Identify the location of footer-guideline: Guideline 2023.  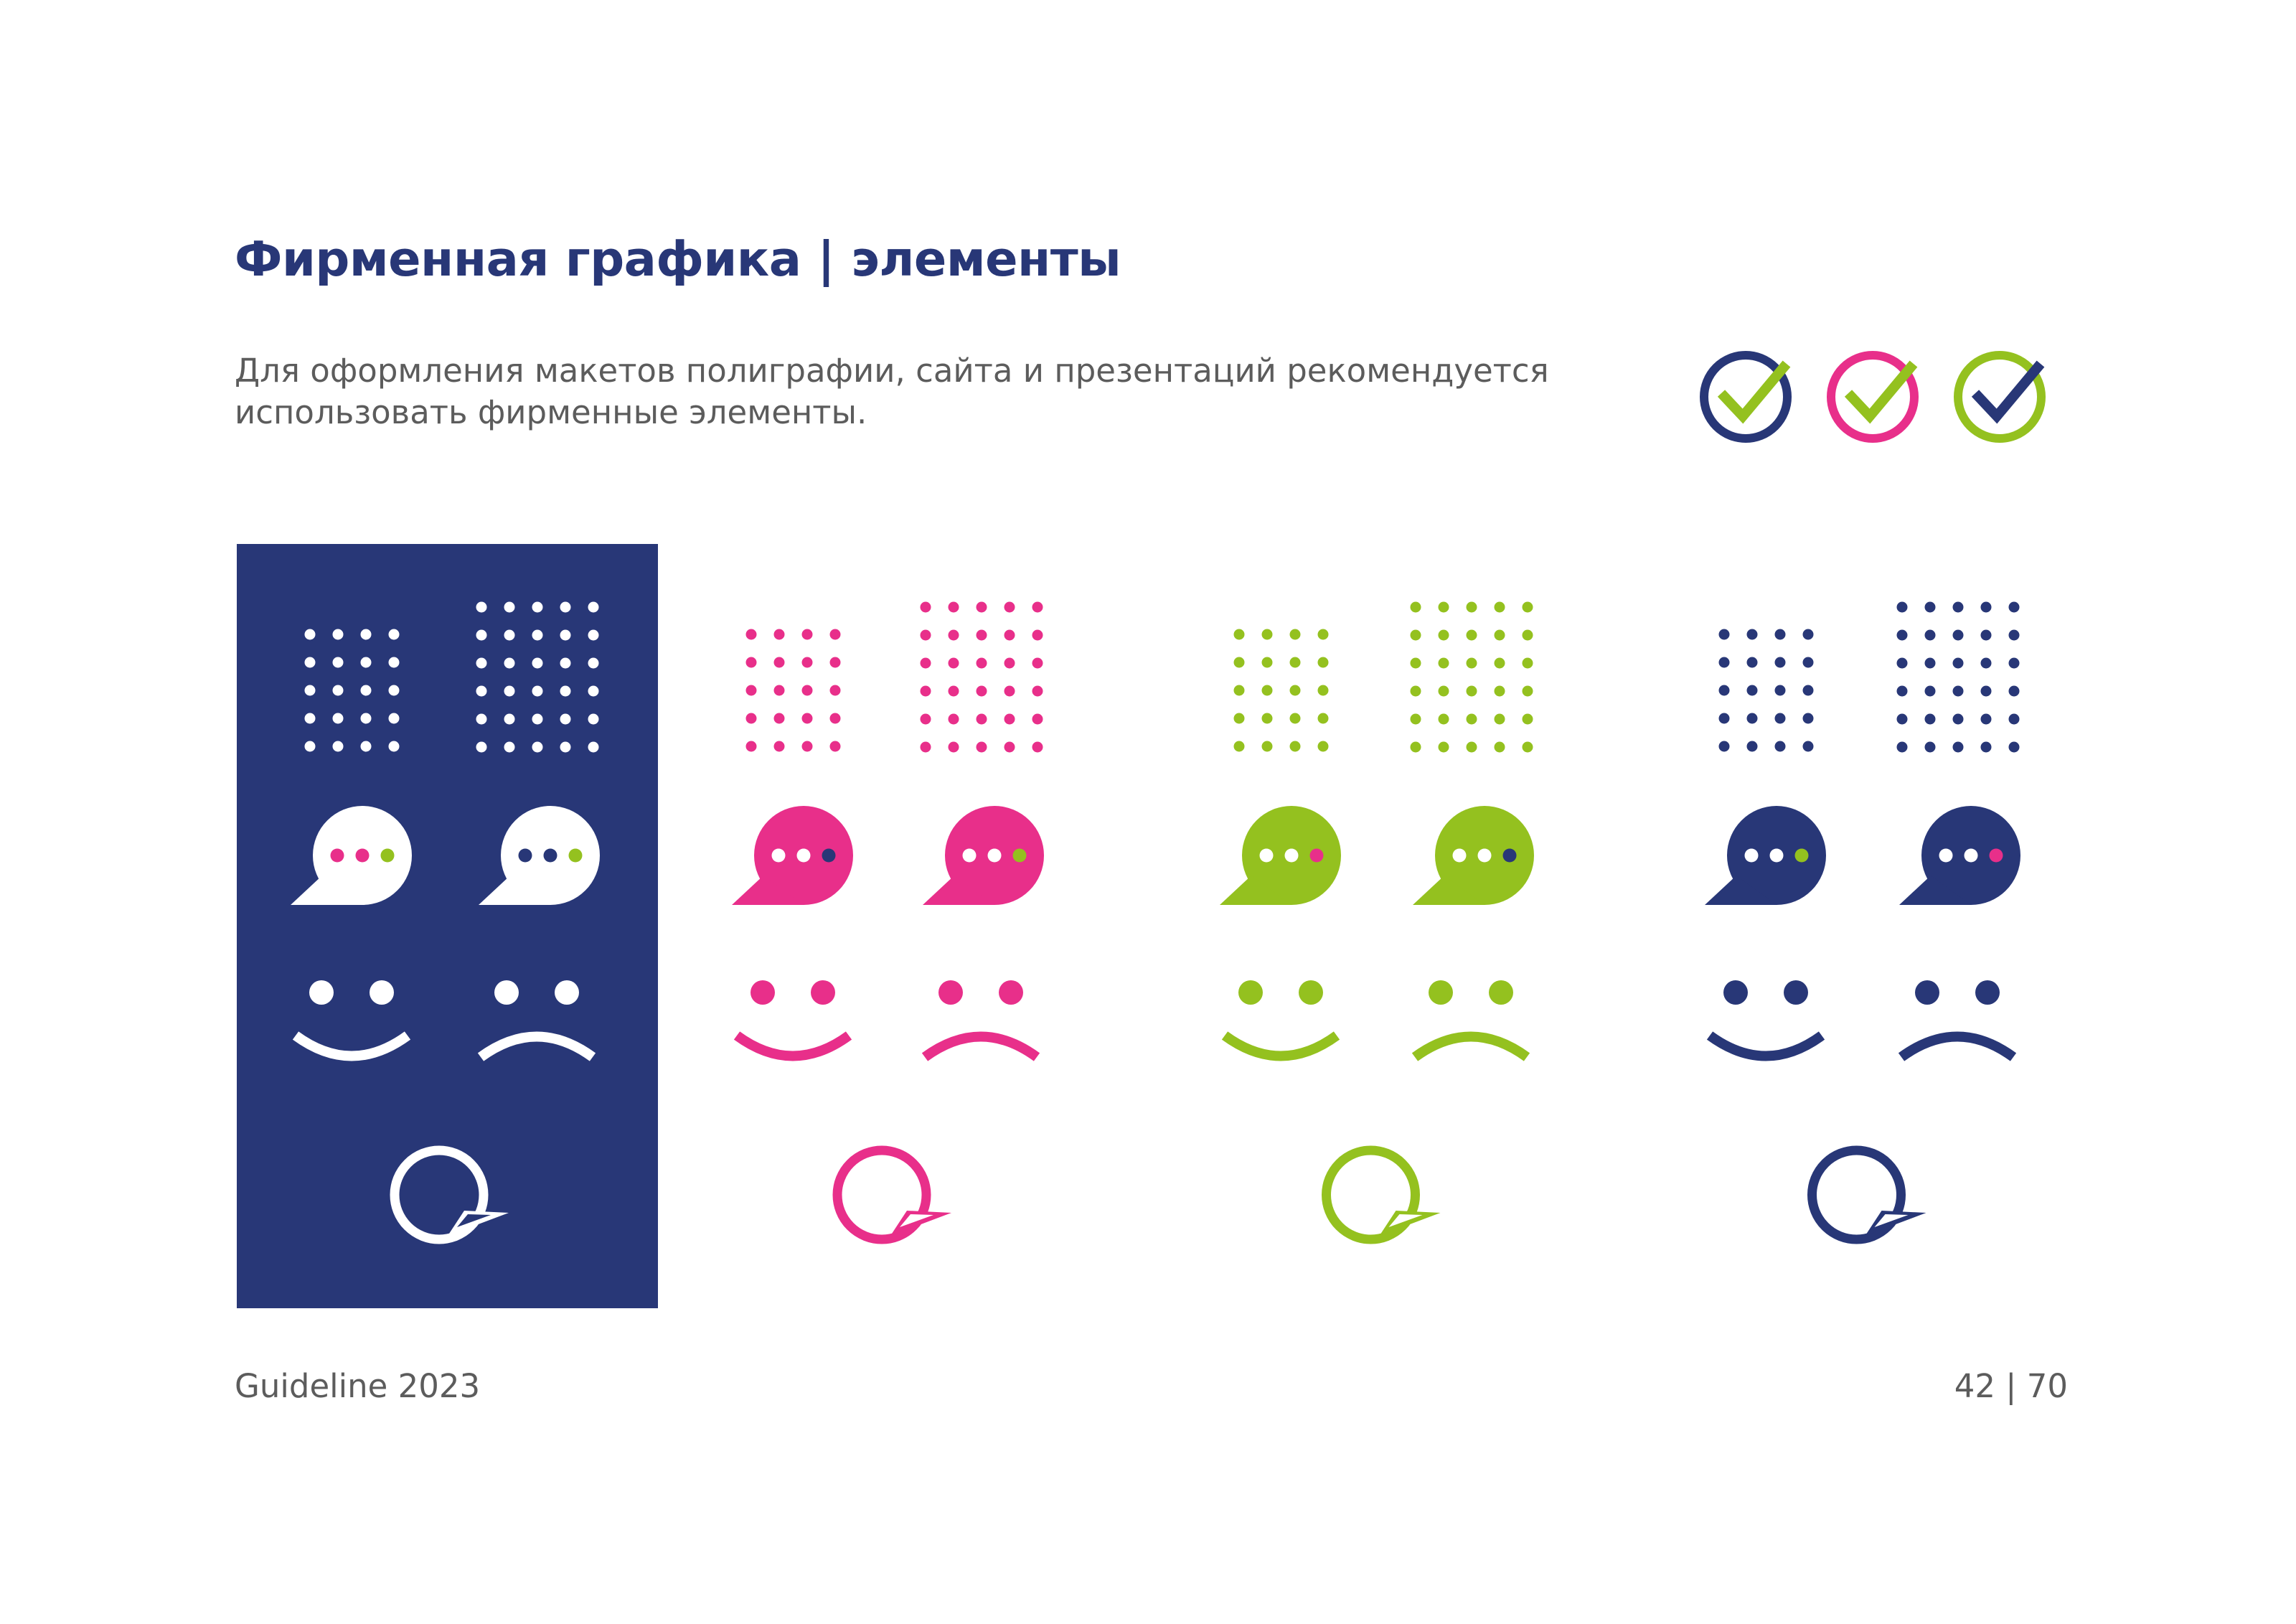
(358, 1386).